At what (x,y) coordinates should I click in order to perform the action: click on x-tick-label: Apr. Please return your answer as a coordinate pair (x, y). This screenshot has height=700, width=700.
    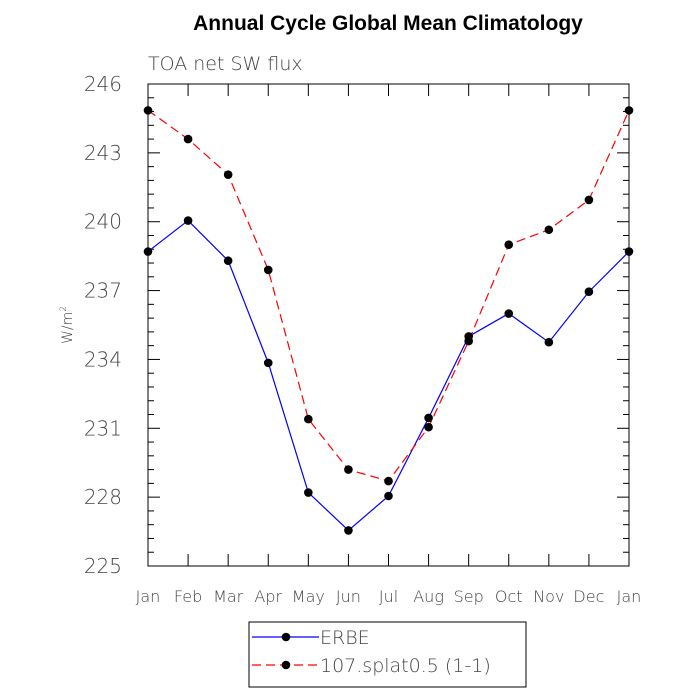
    Looking at the image, I should click on (268, 596).